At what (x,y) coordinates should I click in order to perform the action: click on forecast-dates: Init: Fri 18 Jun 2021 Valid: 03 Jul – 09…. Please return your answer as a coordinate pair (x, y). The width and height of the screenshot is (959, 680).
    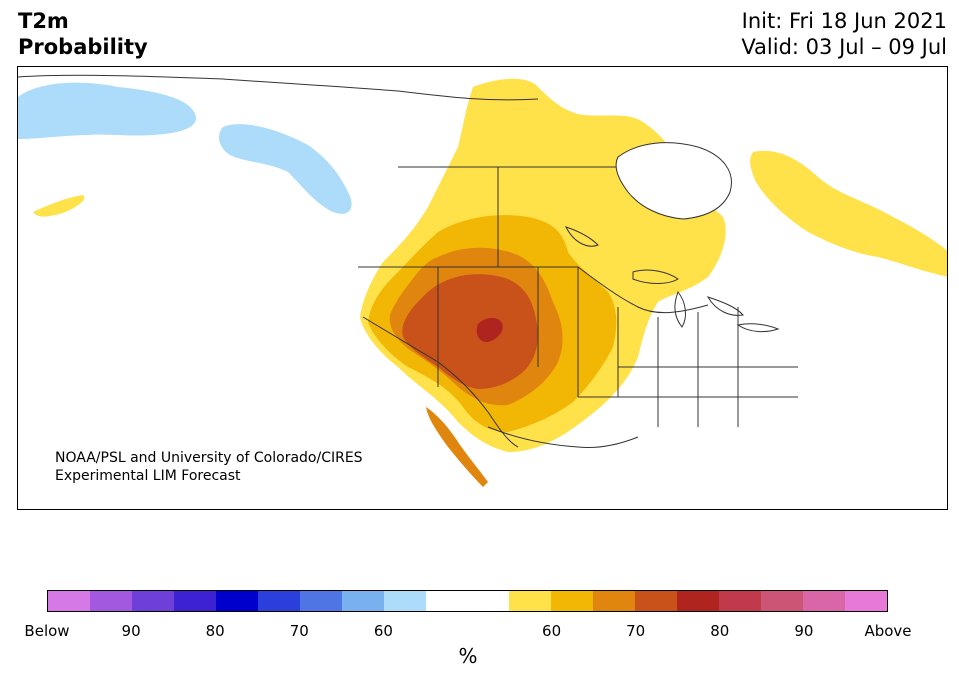
    Looking at the image, I should click on (844, 34).